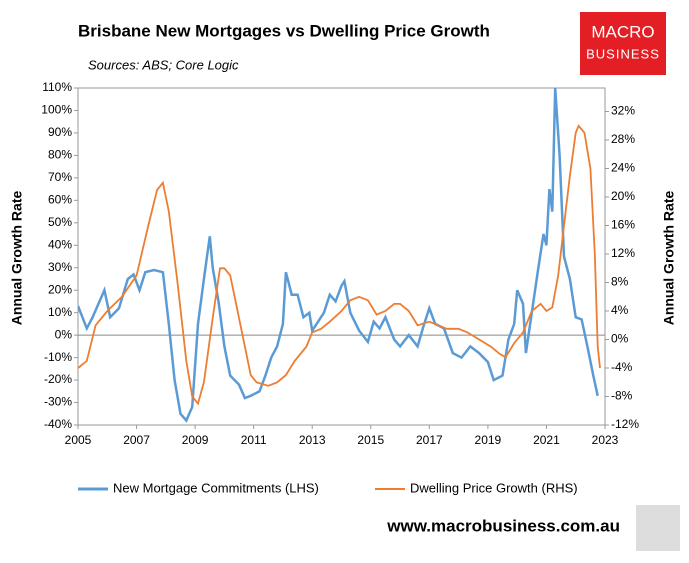 This screenshot has height=563, width=689. What do you see at coordinates (622, 31) in the screenshot?
I see `logo-text: MACRO` at bounding box center [622, 31].